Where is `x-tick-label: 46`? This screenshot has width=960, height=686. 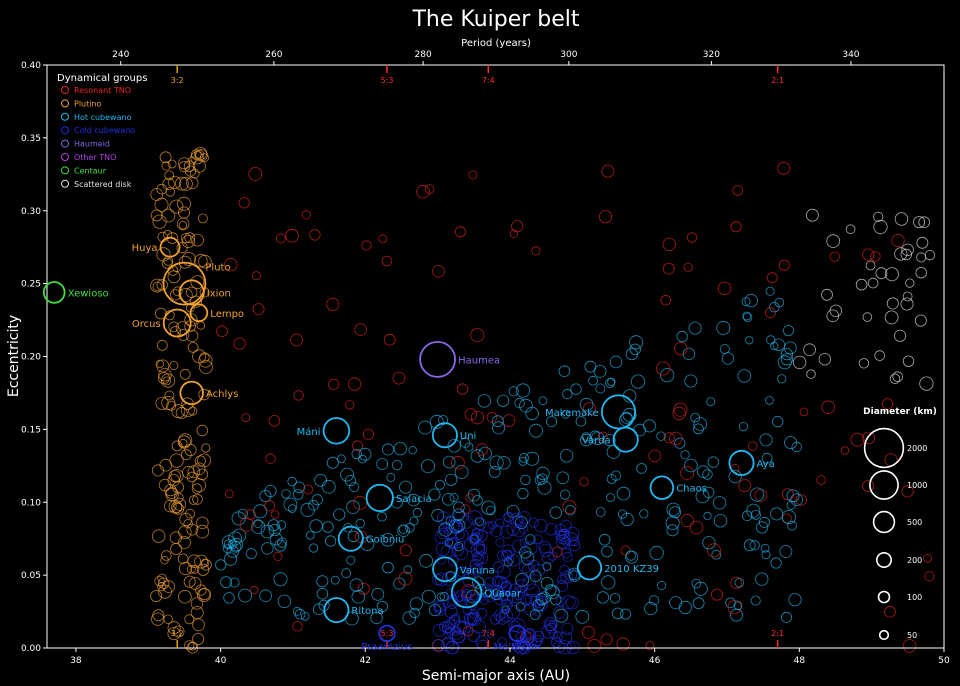
x-tick-label: 46 is located at coordinates (655, 661).